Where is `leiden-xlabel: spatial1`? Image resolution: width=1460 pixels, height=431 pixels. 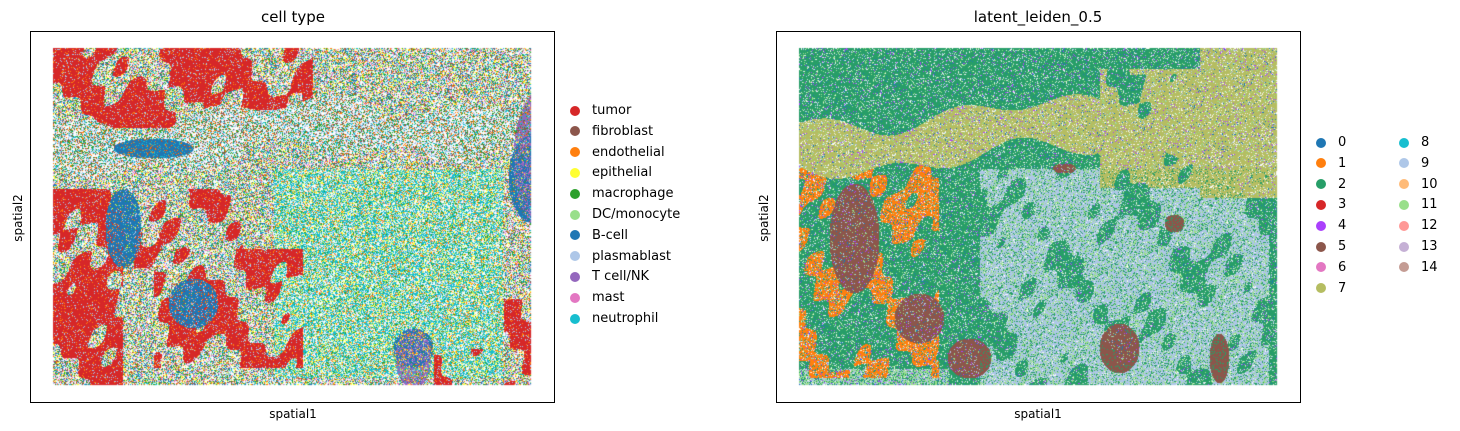
leiden-xlabel: spatial1 is located at coordinates (1038, 414).